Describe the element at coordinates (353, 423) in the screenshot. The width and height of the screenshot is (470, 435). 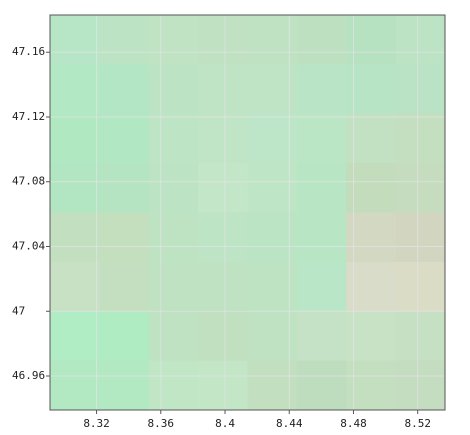
I see `x-tick-label: 8.48` at that location.